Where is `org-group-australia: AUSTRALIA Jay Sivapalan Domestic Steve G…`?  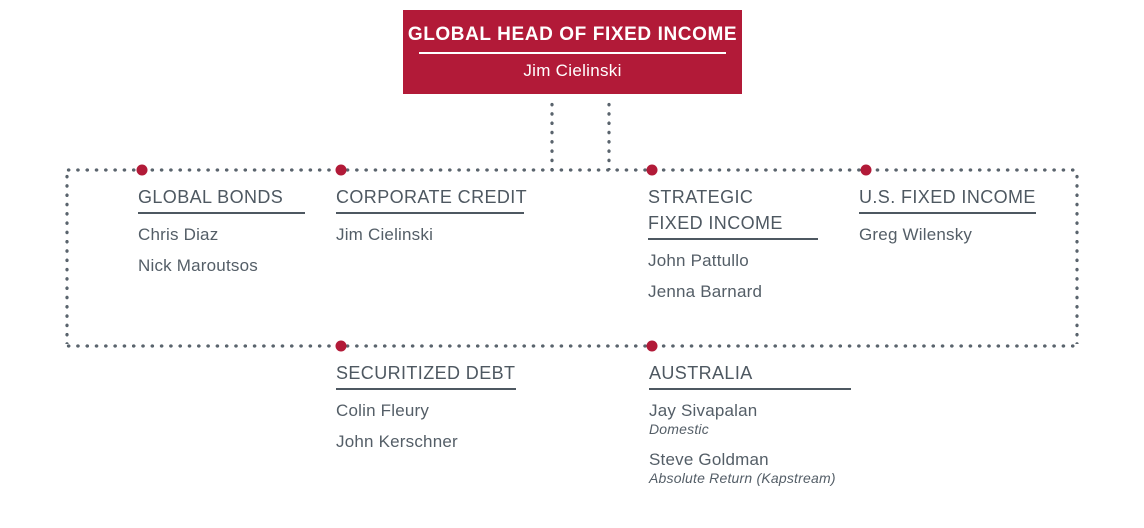
org-group-australia: AUSTRALIA Jay Sivapalan Domestic Steve G… is located at coordinates (750, 423).